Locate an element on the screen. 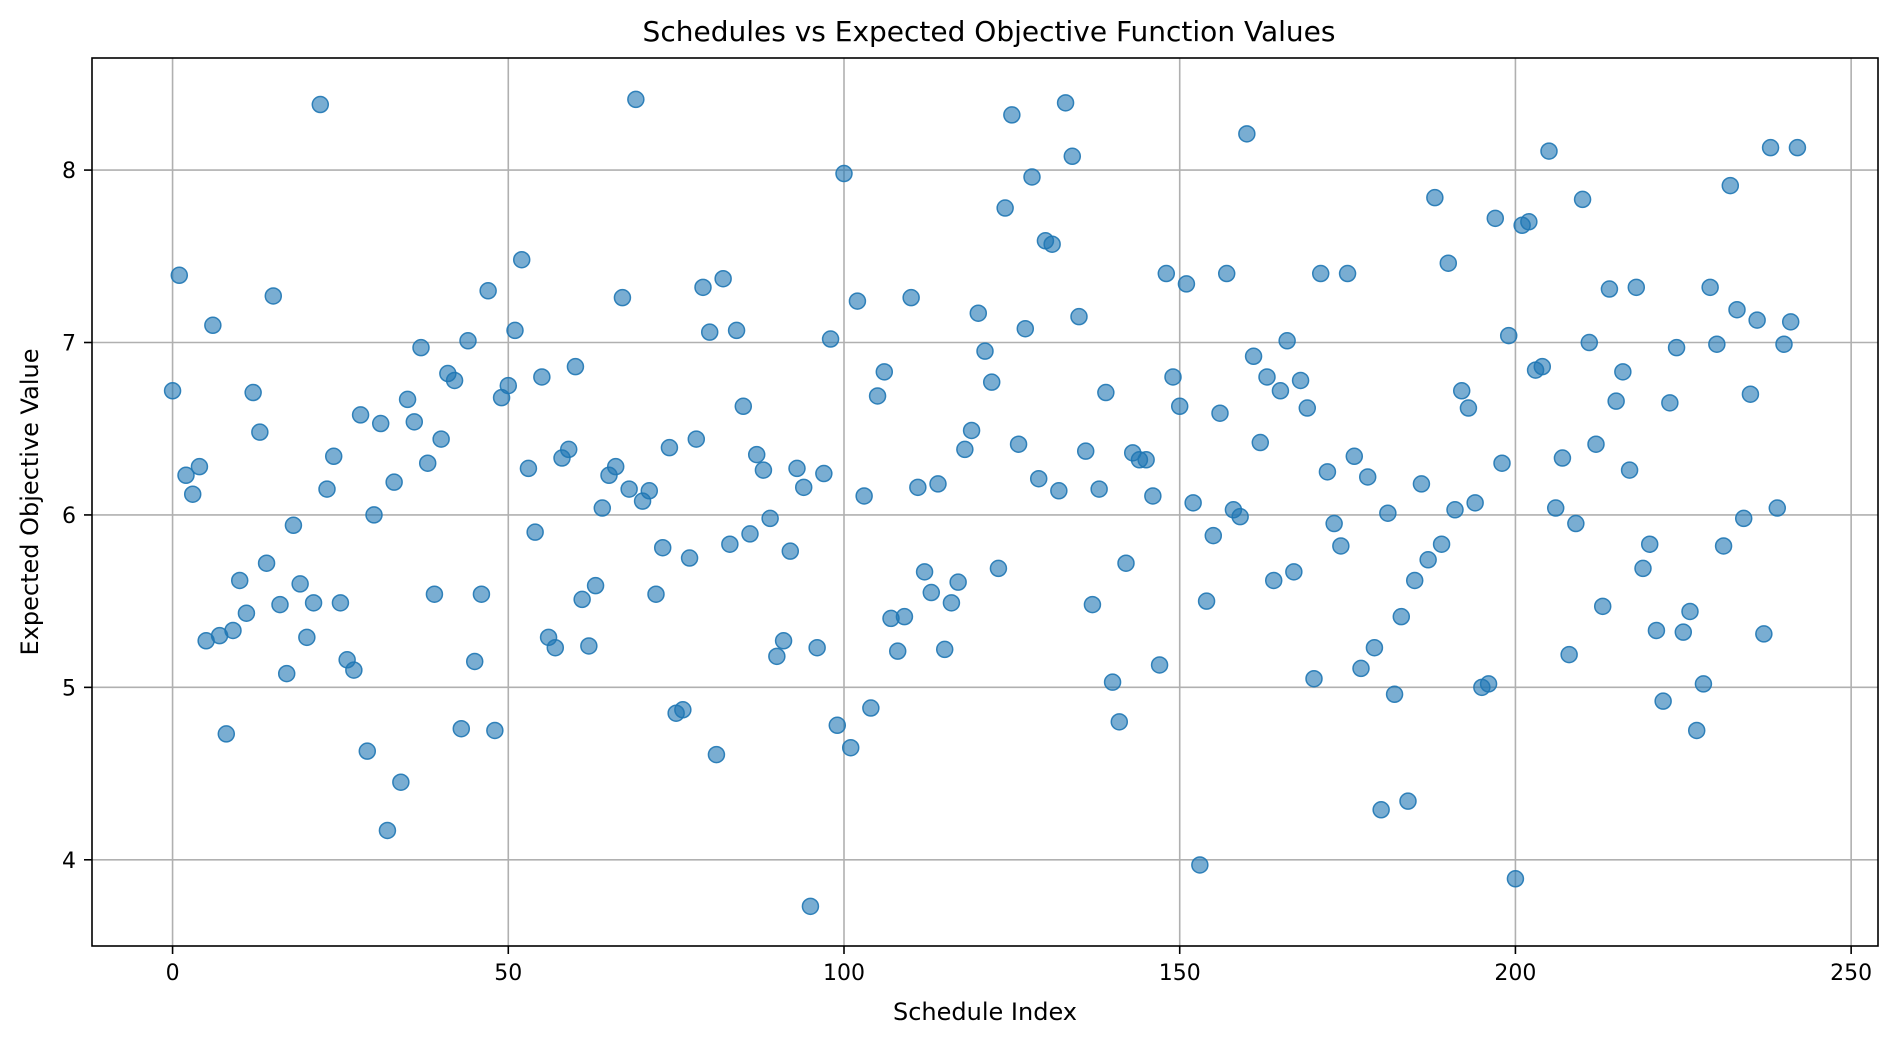 This screenshot has width=1896, height=1046. y-tick-label: 8 is located at coordinates (69, 171).